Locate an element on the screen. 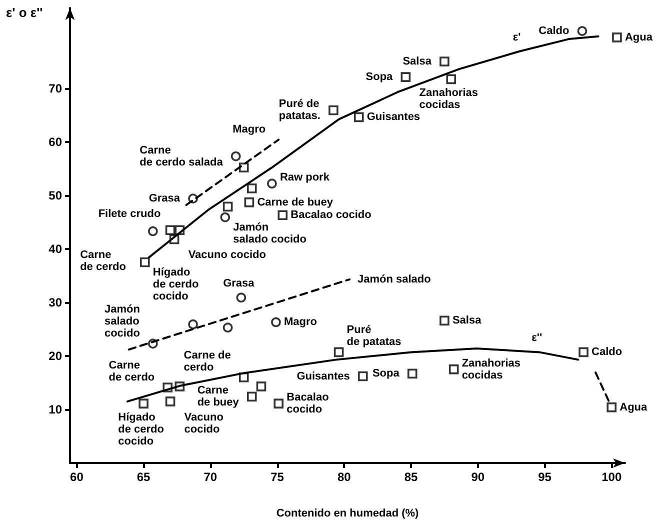 The image size is (667, 531). x-tick-label: 90 is located at coordinates (478, 477).